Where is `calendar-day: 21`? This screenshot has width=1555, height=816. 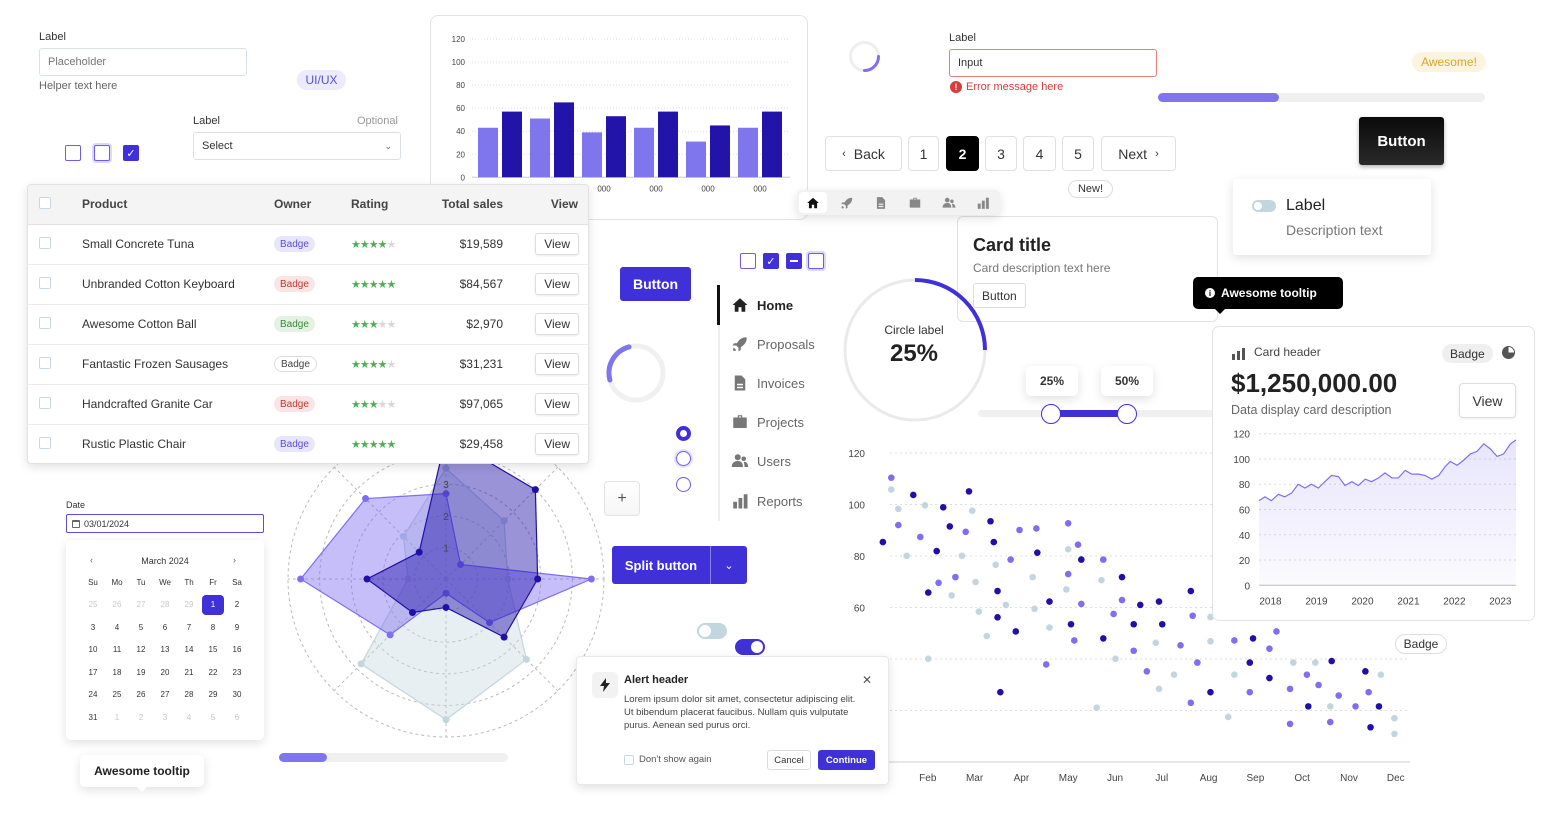 calendar-day: 21 is located at coordinates (189, 672).